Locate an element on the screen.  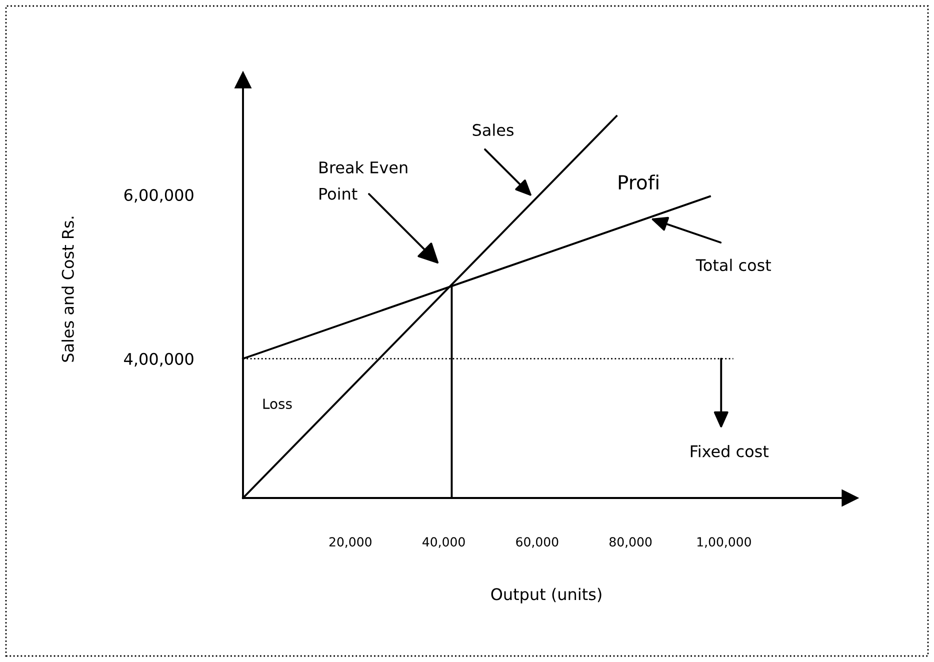
x-axis-title: Output (units) is located at coordinates (546, 596).